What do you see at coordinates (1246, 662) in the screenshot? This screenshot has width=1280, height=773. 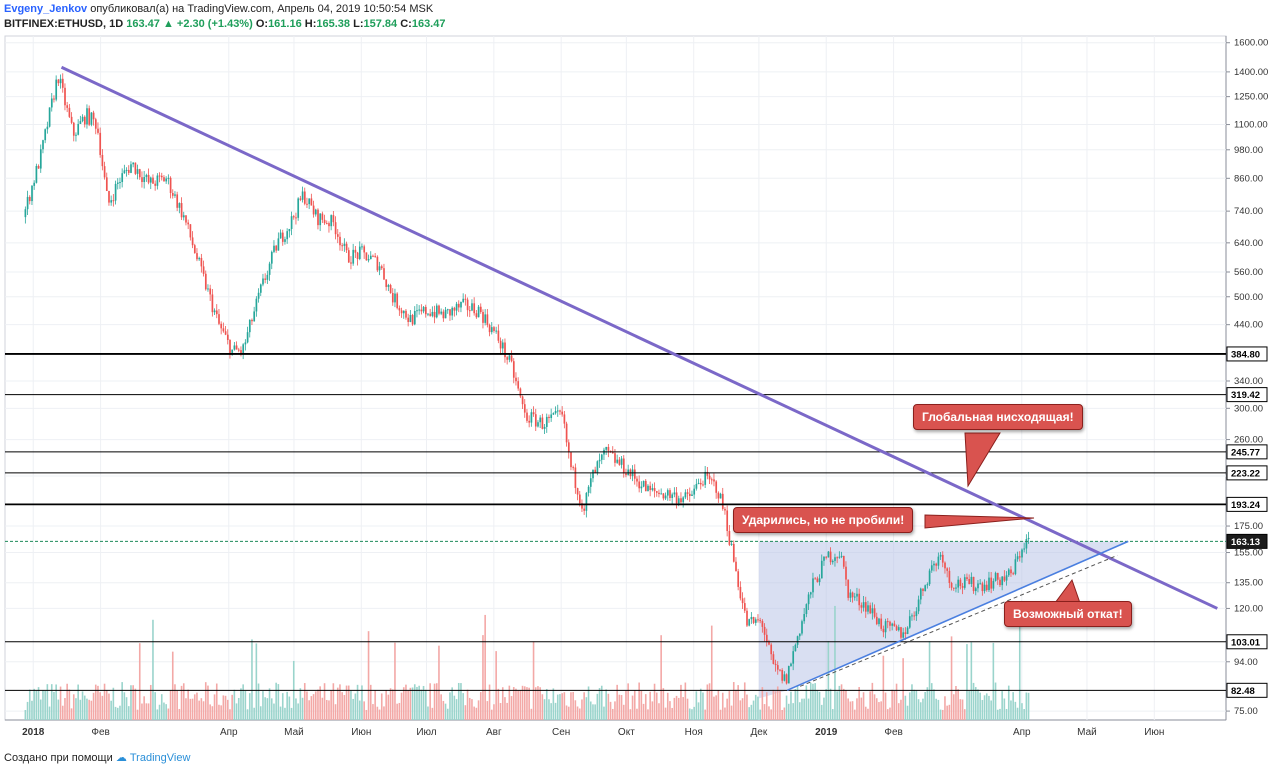 I see `y-tick-label: 94.00` at bounding box center [1246, 662].